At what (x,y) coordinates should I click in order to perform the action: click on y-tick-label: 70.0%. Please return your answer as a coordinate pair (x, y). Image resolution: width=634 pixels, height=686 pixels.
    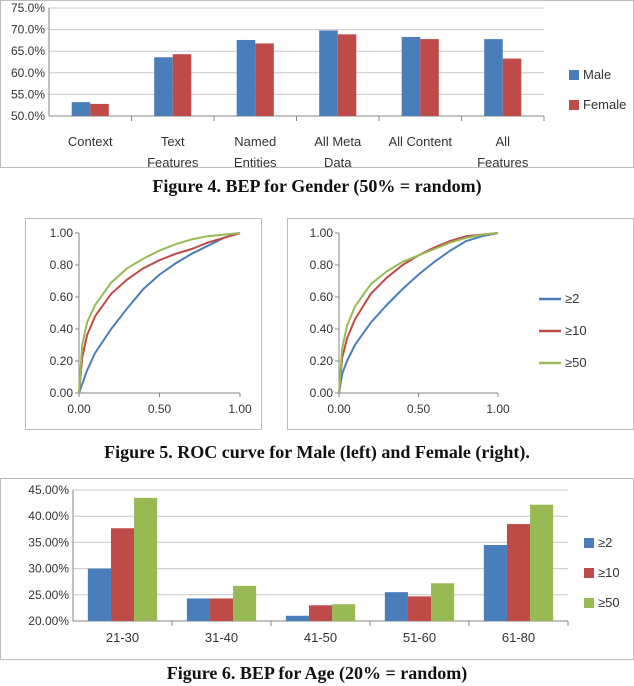
    Looking at the image, I should click on (28, 30).